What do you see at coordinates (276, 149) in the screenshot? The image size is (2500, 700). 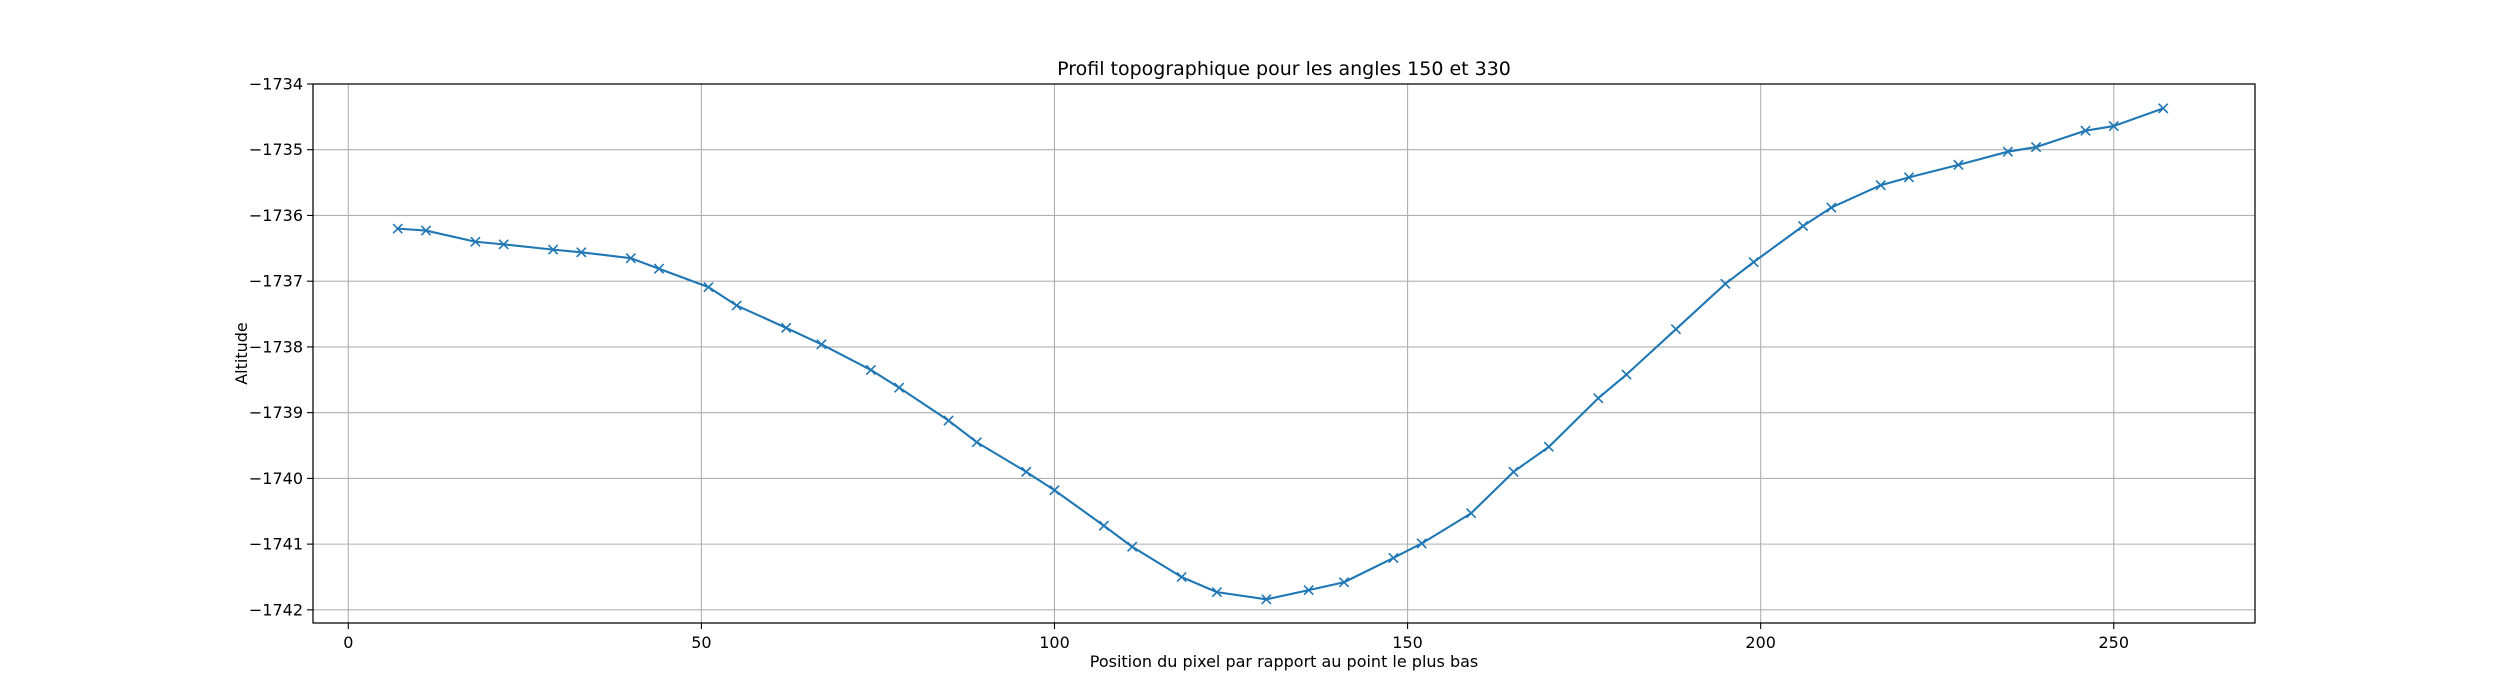 I see `y-tick-label: −1735` at bounding box center [276, 149].